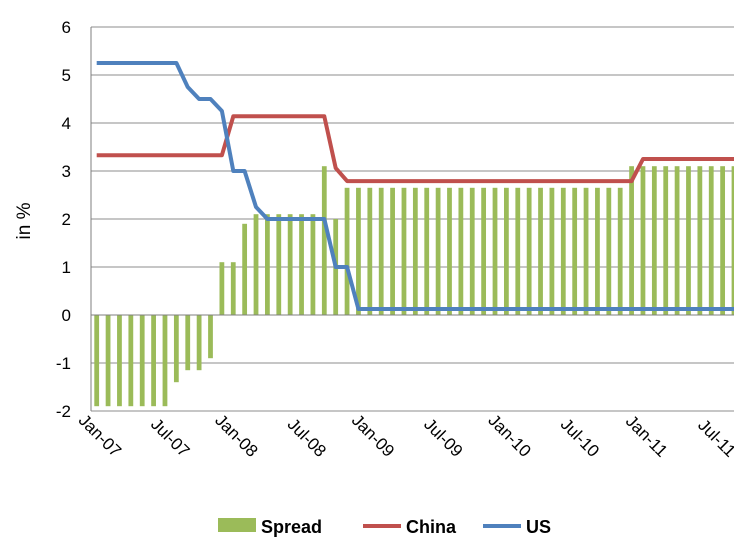 The height and width of the screenshot is (541, 734). What do you see at coordinates (431, 527) in the screenshot?
I see `legend-label-china: China` at bounding box center [431, 527].